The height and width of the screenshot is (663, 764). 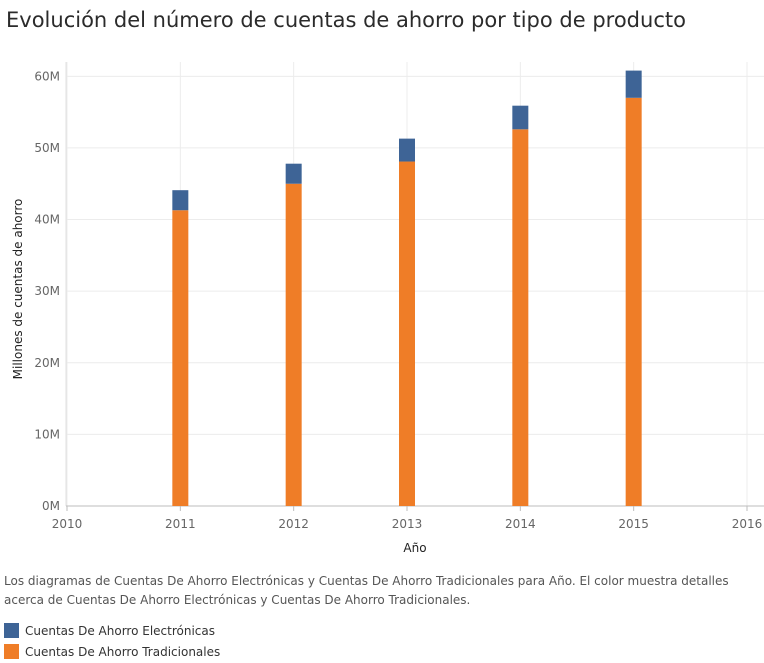 What do you see at coordinates (414, 548) in the screenshot?
I see `x-axis-title: Año` at bounding box center [414, 548].